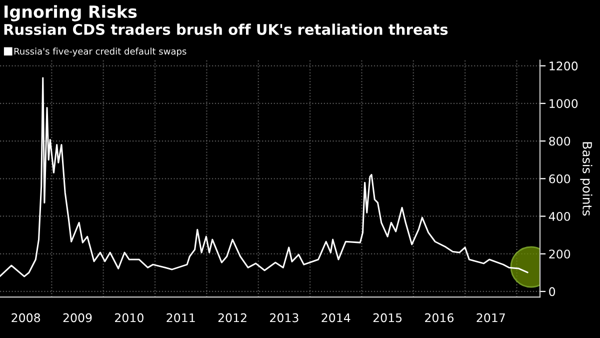  Describe the element at coordinates (559, 141) in the screenshot. I see `y-tick-label: 800` at that location.